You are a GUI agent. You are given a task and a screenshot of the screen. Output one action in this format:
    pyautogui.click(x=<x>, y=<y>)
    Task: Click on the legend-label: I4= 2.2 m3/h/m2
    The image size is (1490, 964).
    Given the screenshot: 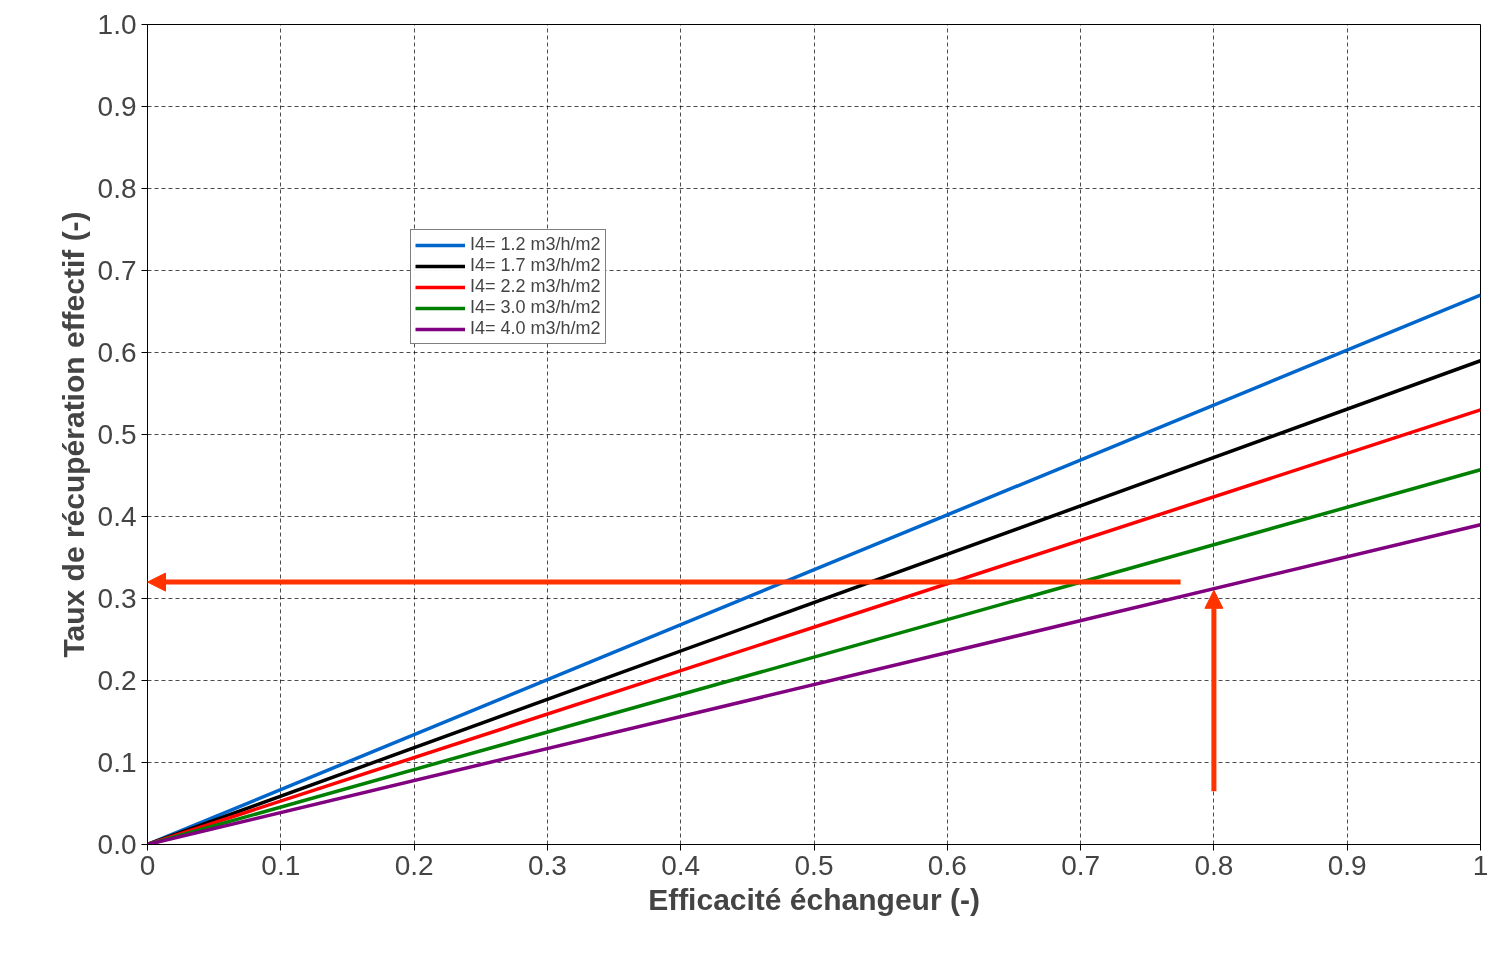 What is the action you would take?
    pyautogui.click(x=535, y=286)
    